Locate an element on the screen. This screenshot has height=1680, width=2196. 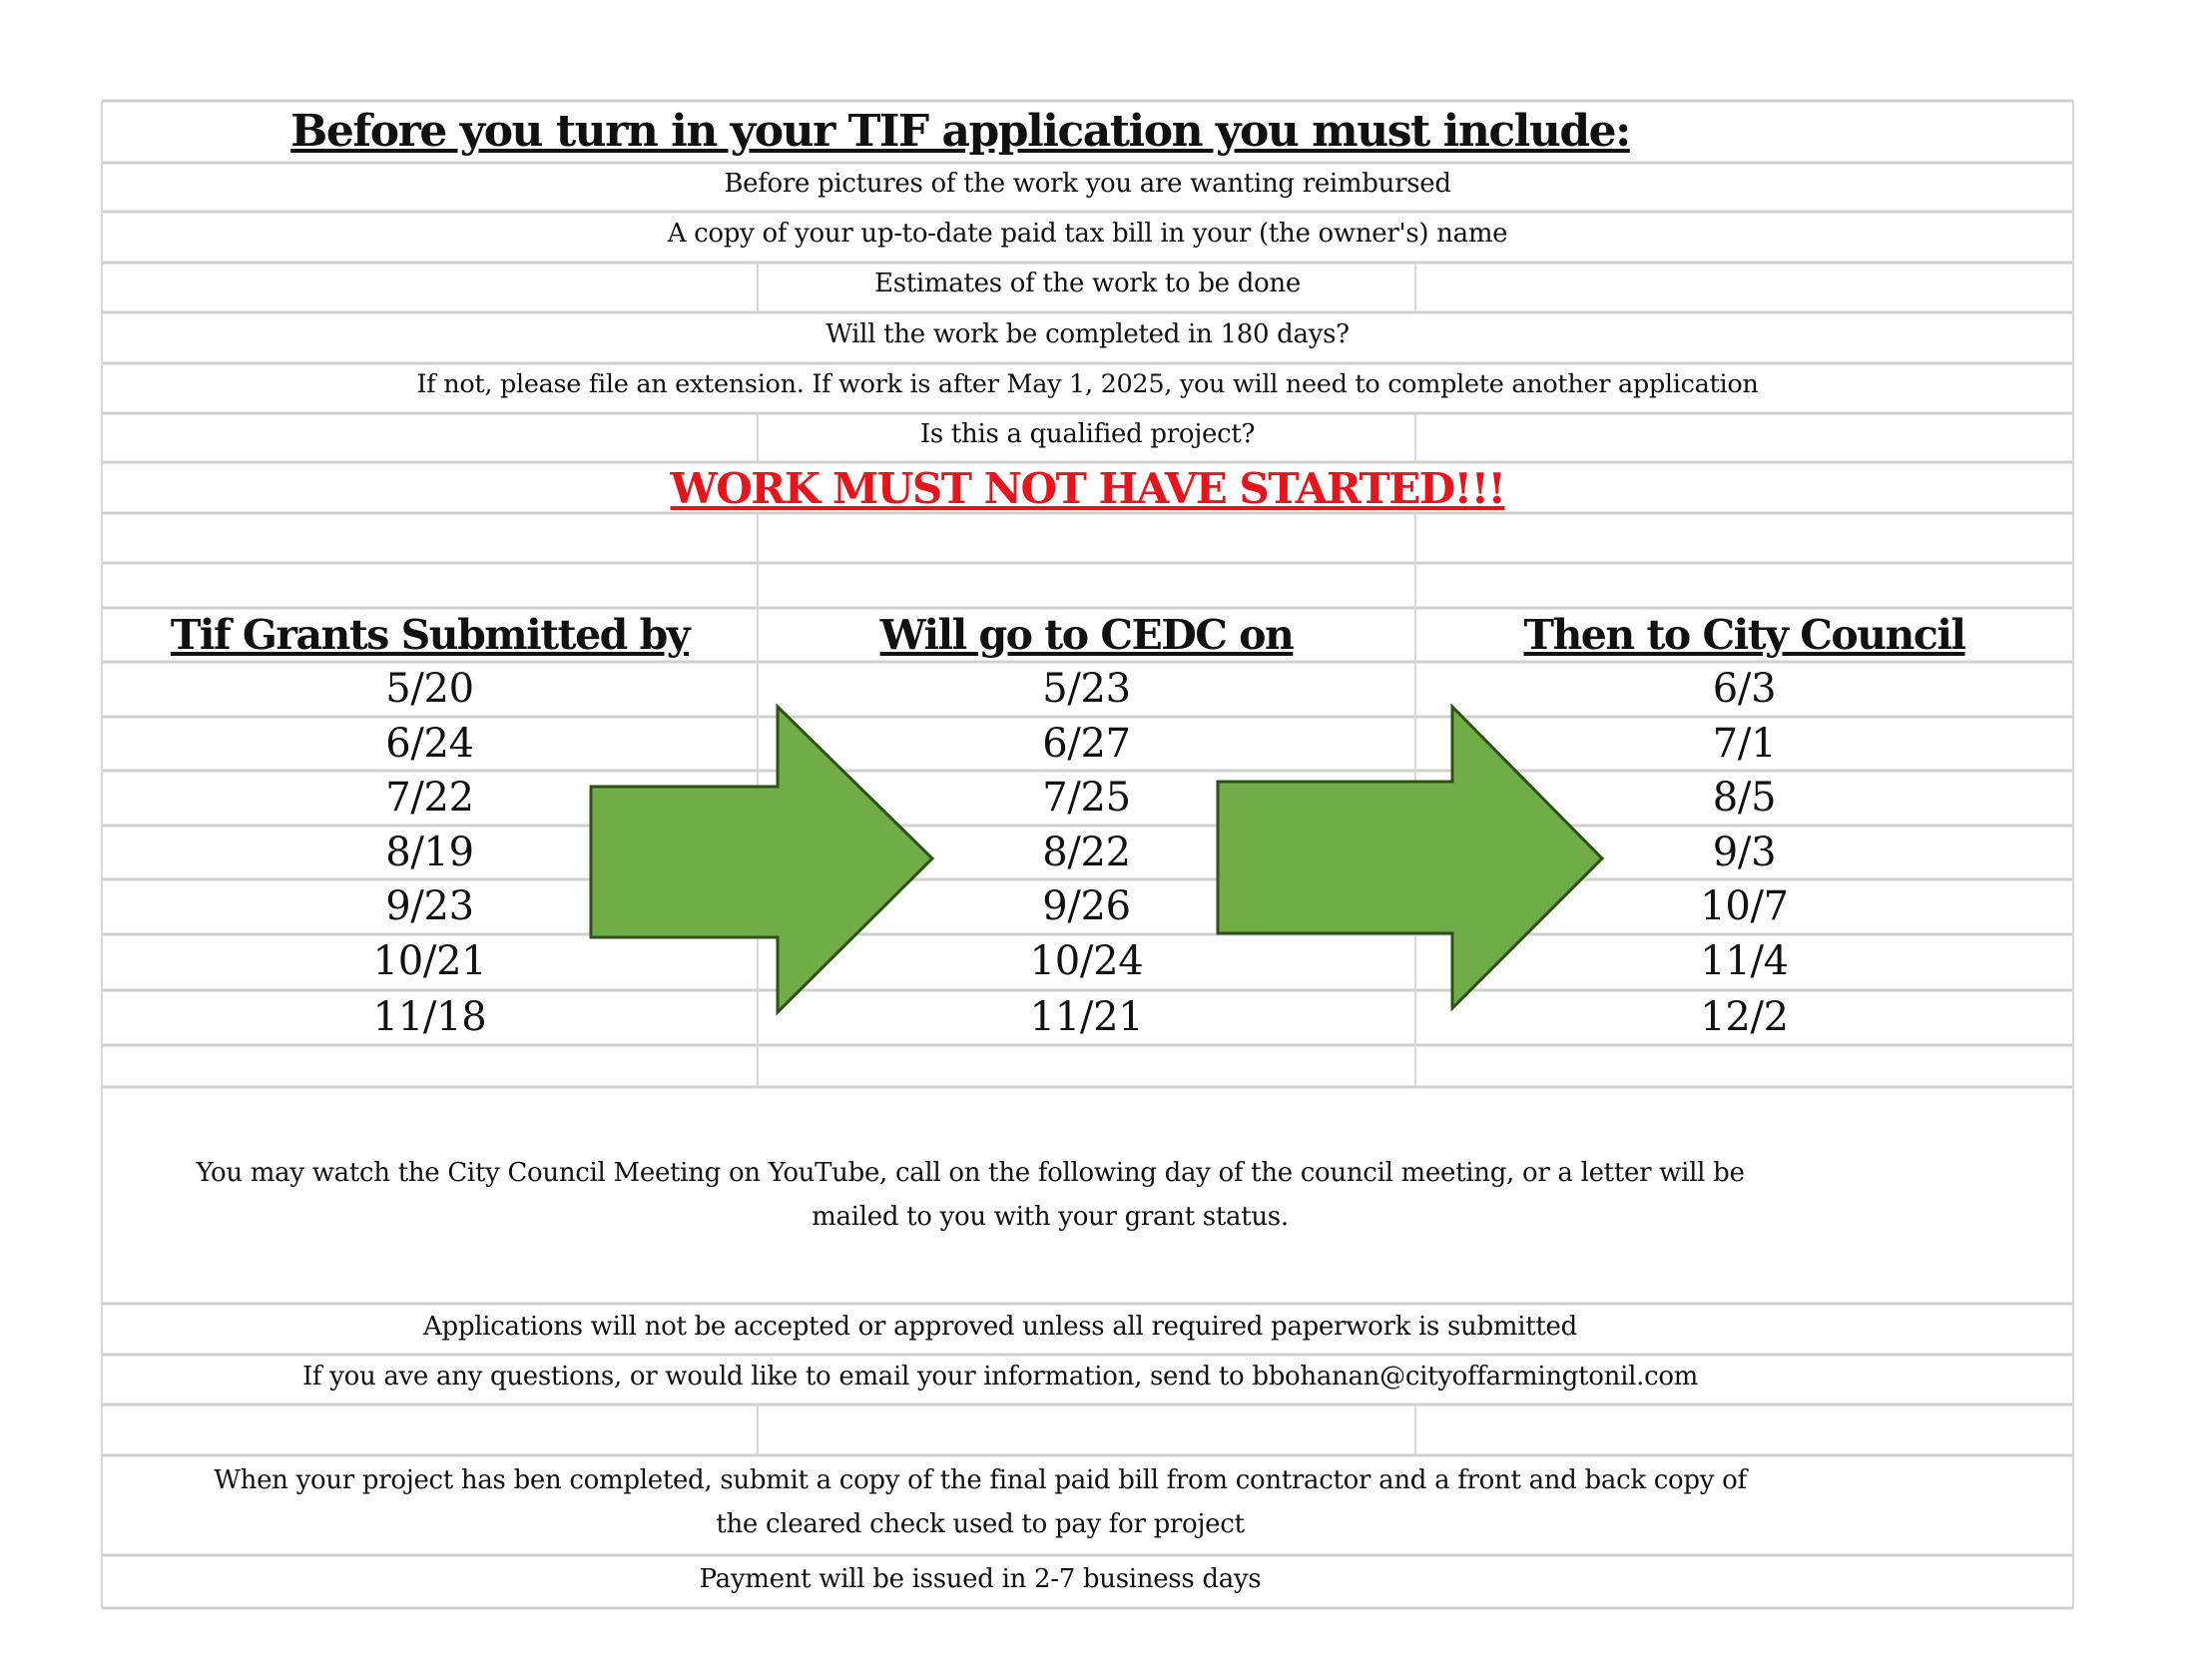
date-cedc: 9/26 is located at coordinates (1086, 906).